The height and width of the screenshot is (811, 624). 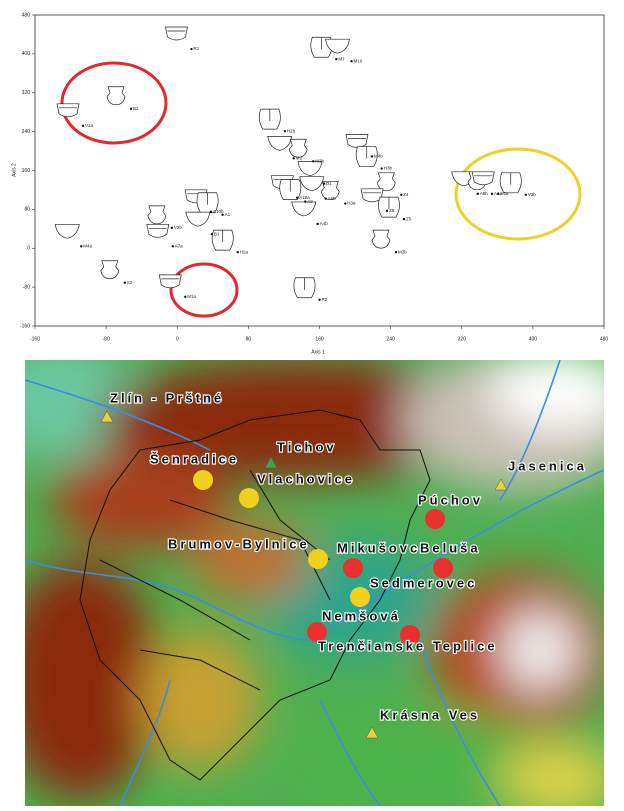 I want to click on y-tick-label: 160, so click(x=26, y=171).